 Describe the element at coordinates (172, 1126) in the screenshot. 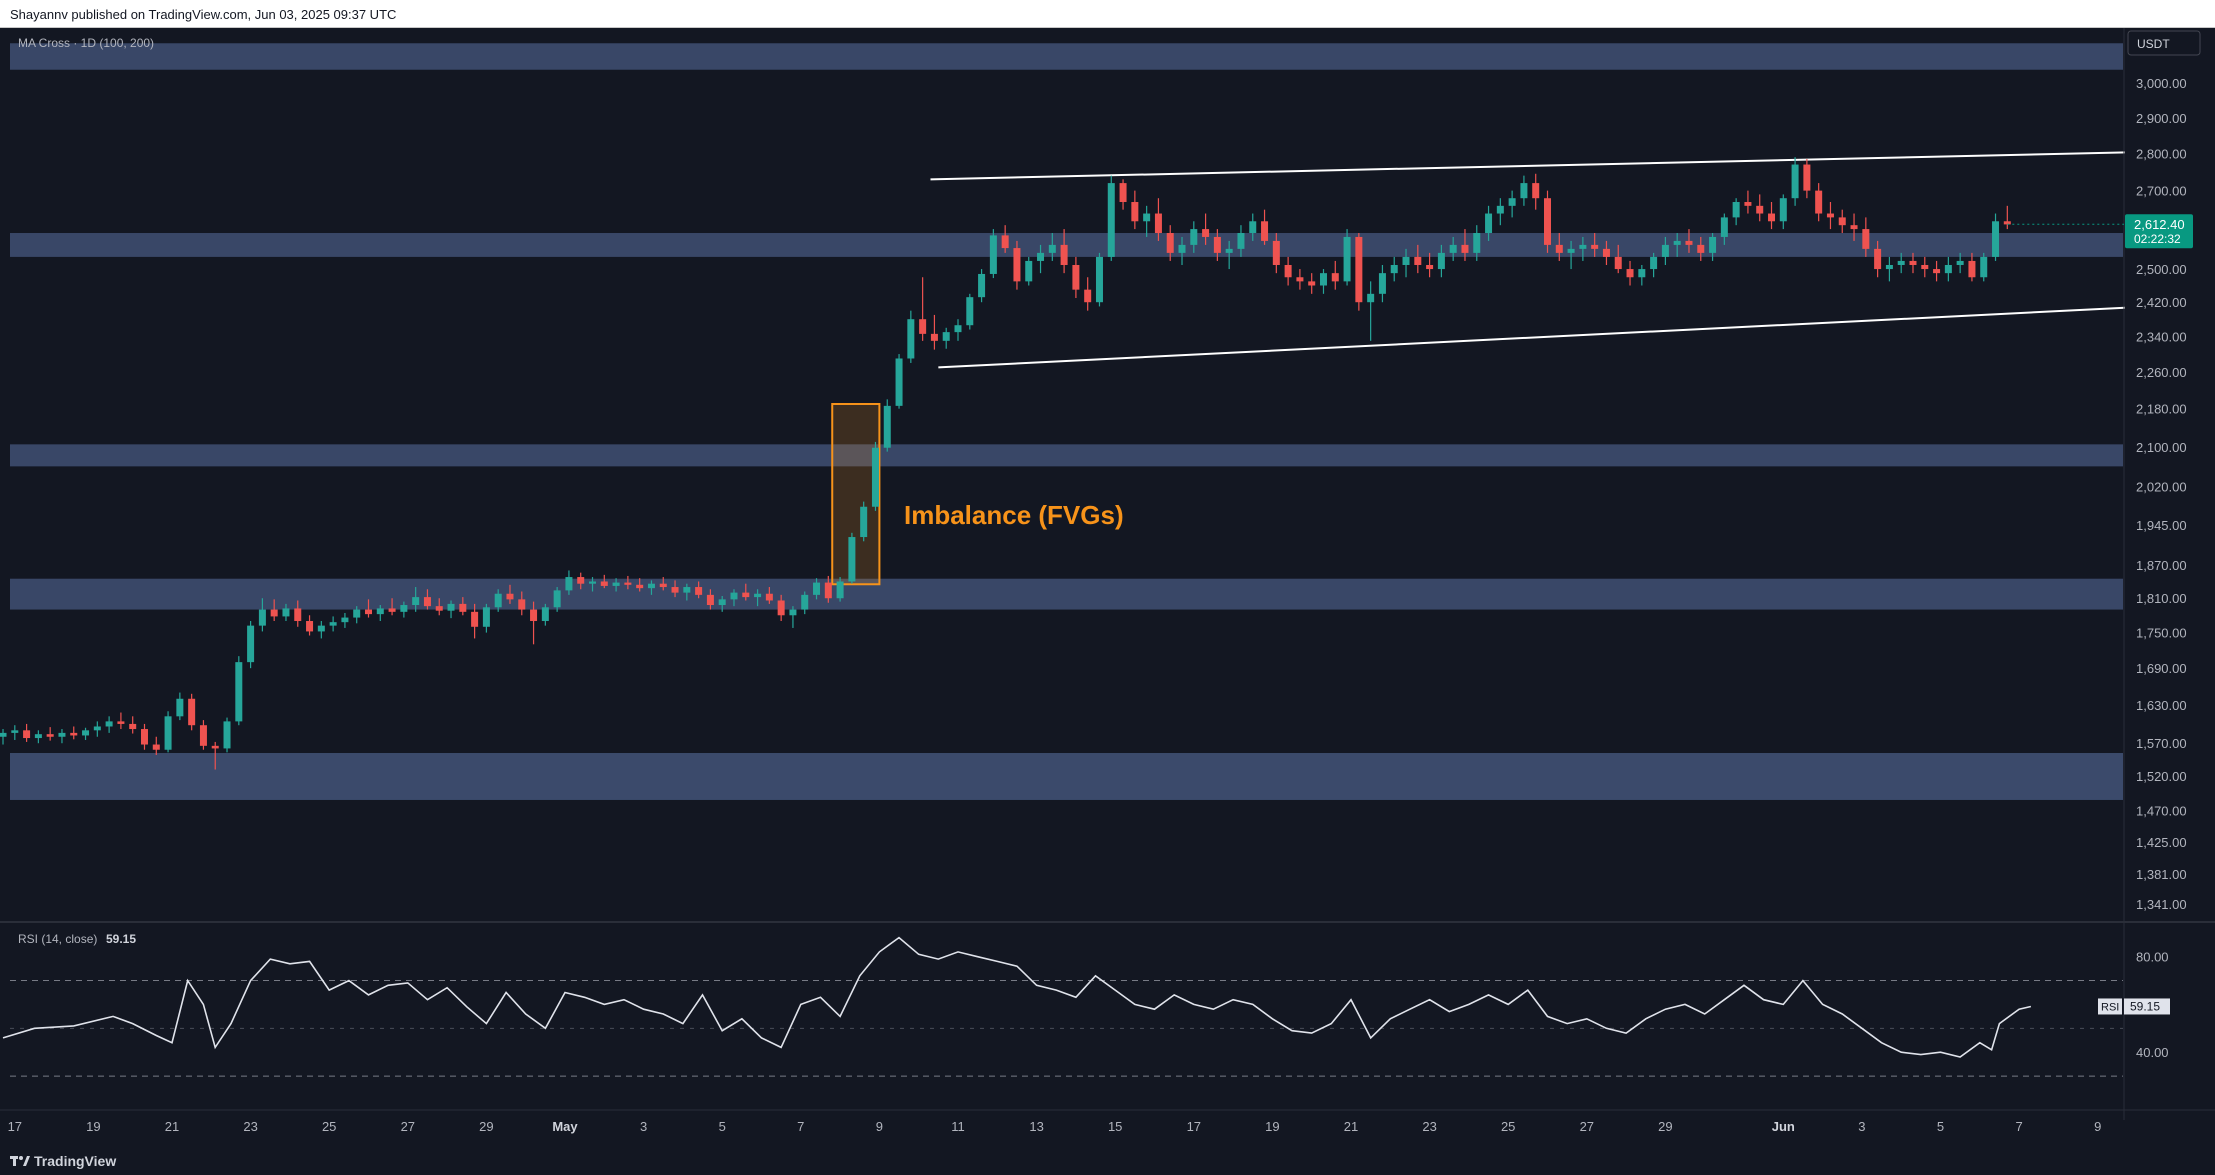

I see `time-tick-label: 21` at that location.